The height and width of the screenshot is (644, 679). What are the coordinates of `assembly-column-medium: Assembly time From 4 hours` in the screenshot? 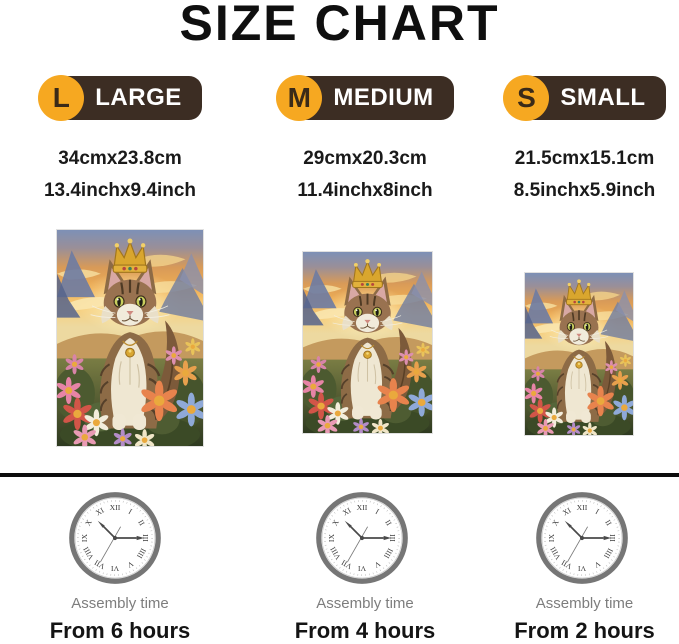 It's located at (365, 619).